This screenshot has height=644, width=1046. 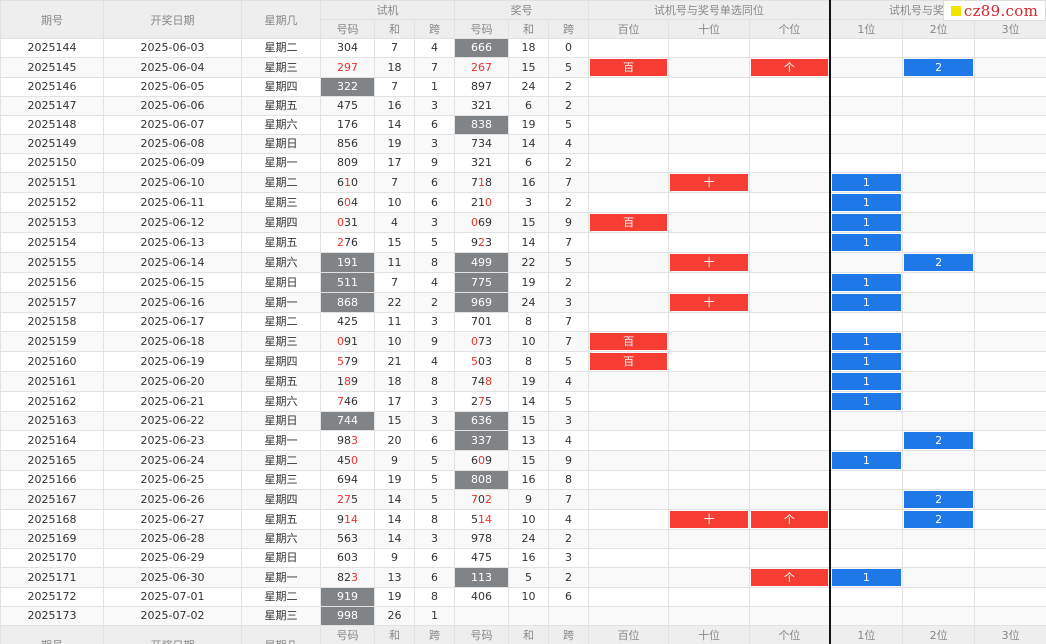 I want to click on period-cell: 2025169, so click(x=52, y=539).